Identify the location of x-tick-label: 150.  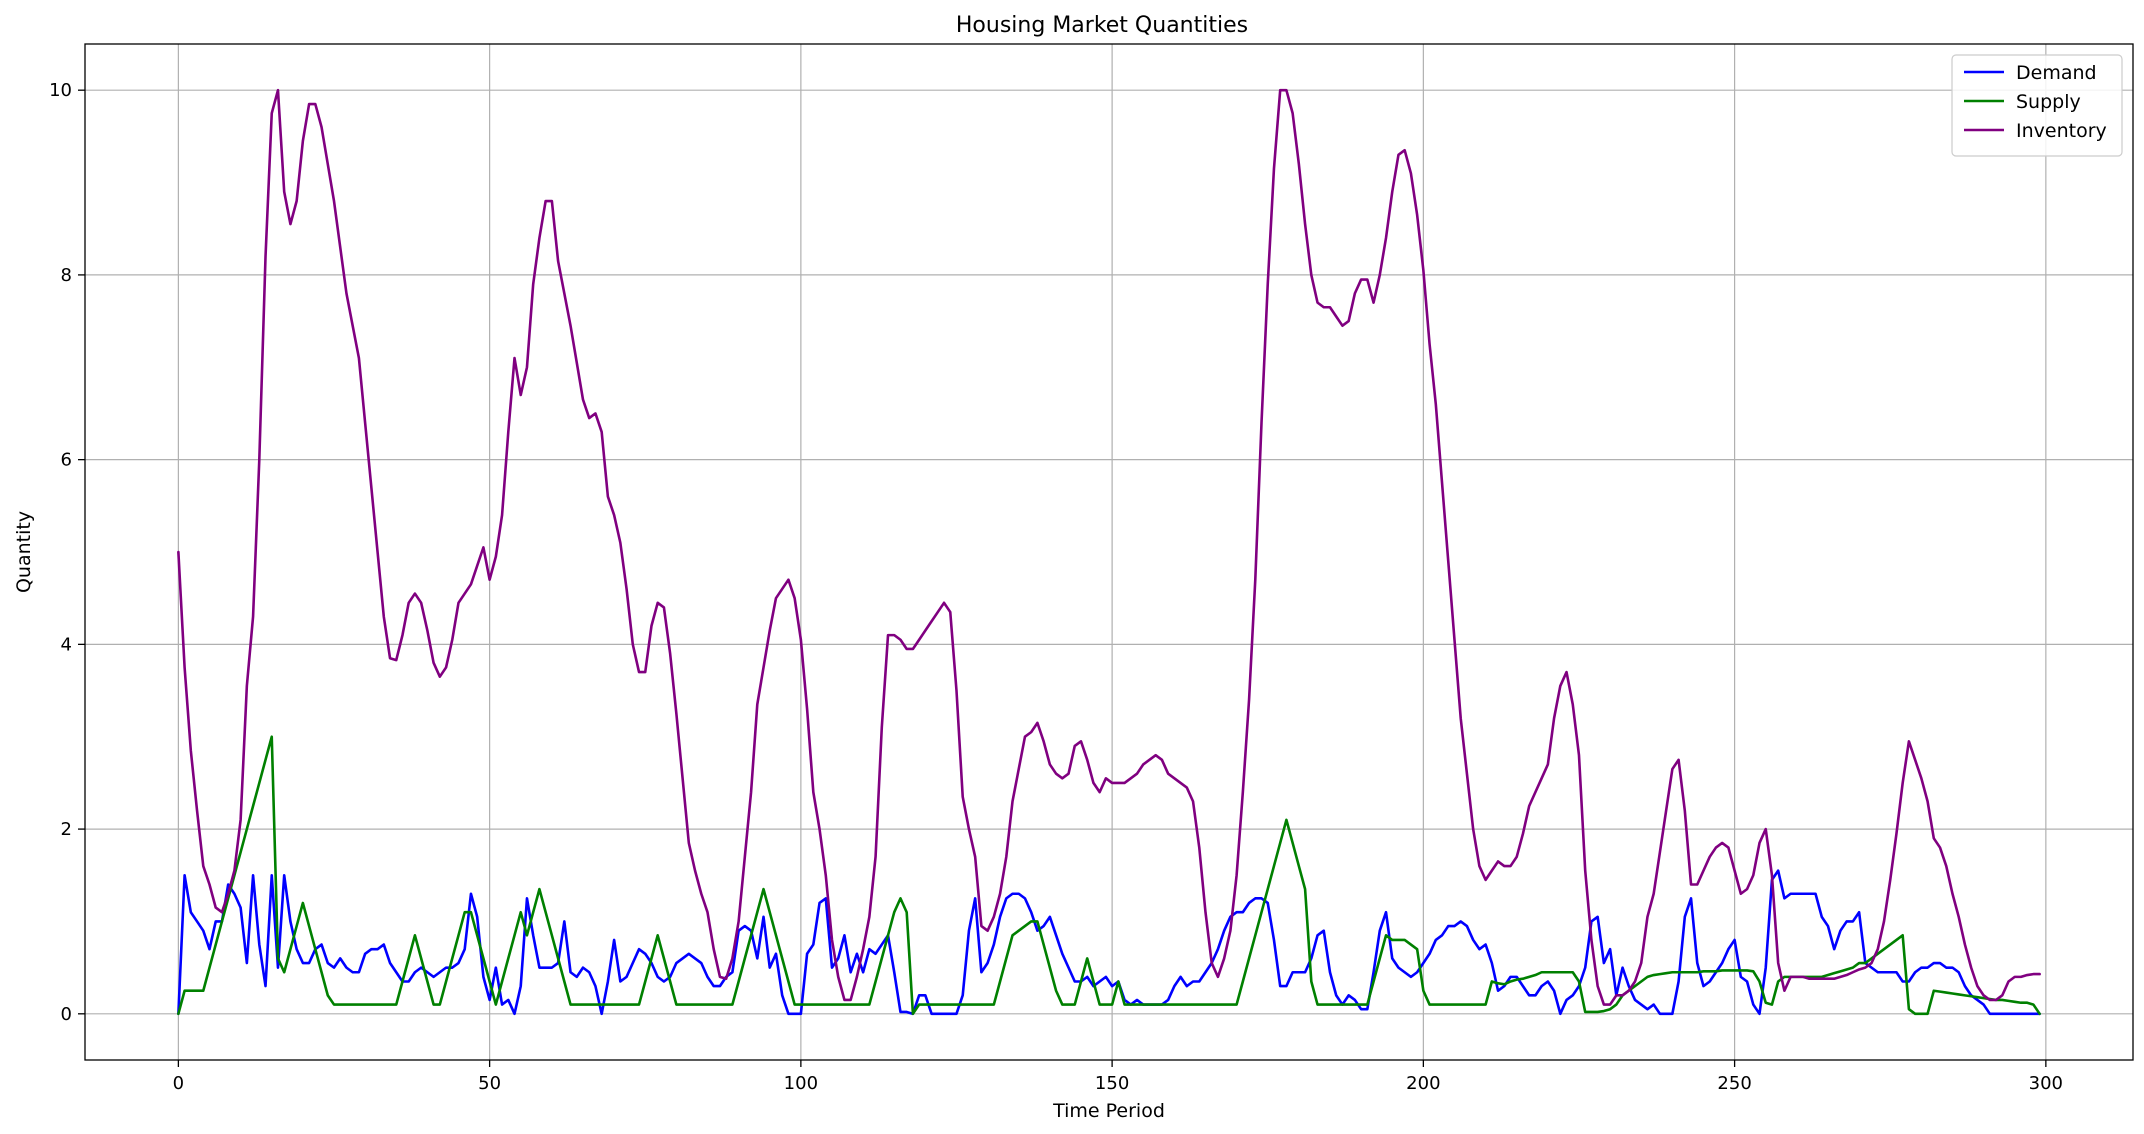
(1112, 1083).